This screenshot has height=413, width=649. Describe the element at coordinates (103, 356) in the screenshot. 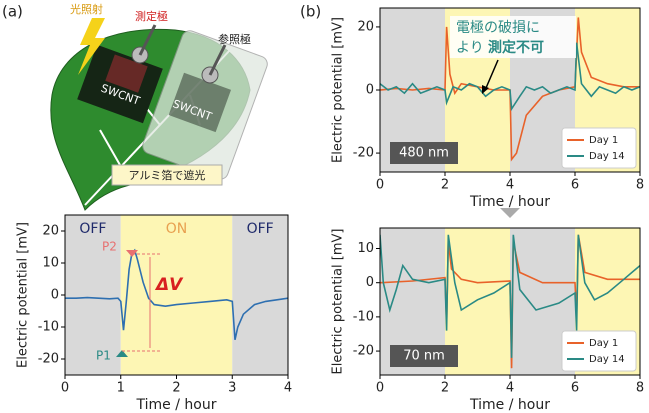

I see `annotation: P1` at that location.